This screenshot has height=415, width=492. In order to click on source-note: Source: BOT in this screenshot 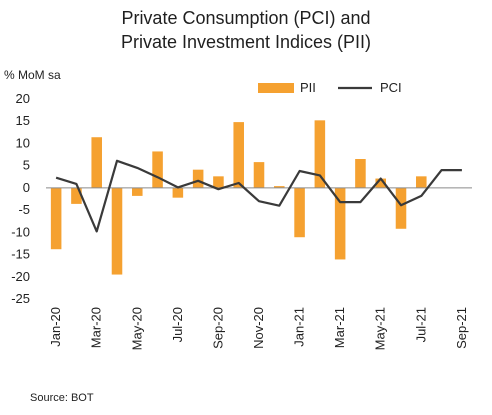, I will do `click(62, 398)`.